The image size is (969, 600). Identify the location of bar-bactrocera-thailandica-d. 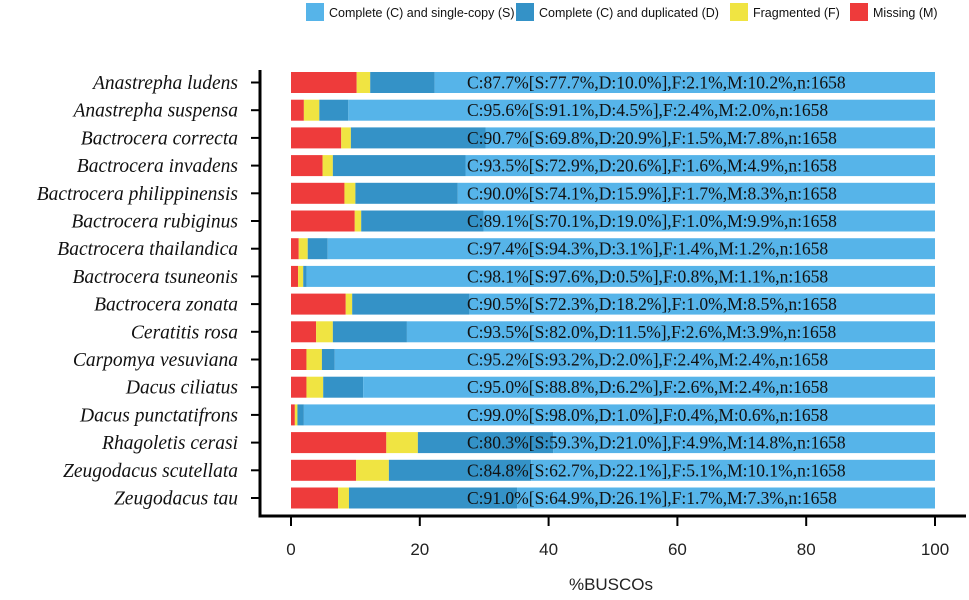
(317, 249).